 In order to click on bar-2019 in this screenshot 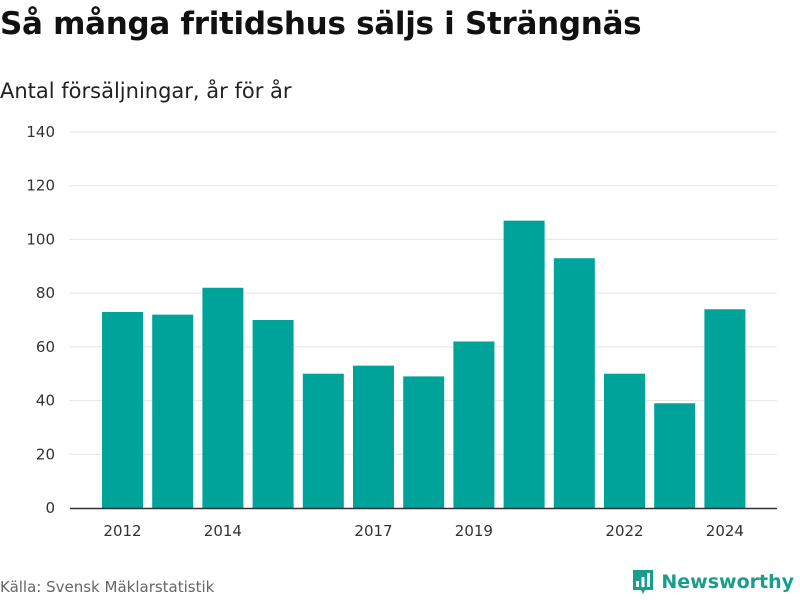, I will do `click(474, 424)`.